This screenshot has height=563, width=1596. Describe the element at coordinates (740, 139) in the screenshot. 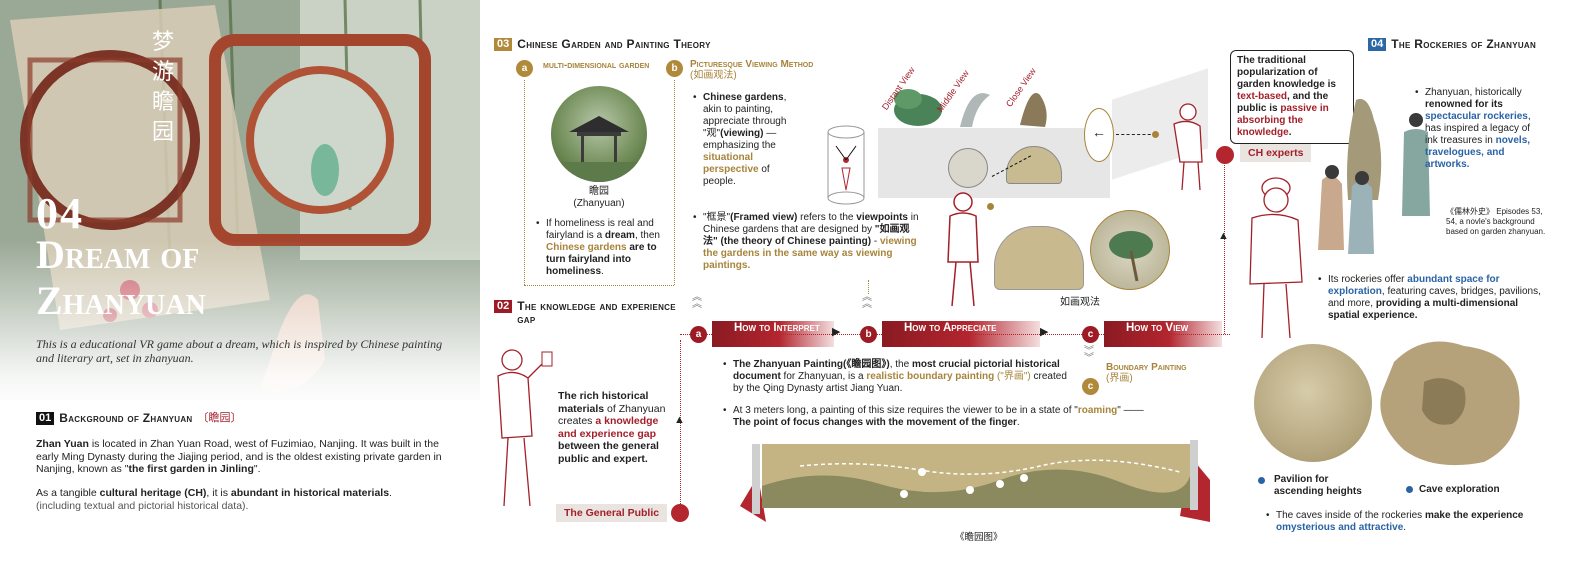

I see `b1-c: —emphasizing the` at that location.